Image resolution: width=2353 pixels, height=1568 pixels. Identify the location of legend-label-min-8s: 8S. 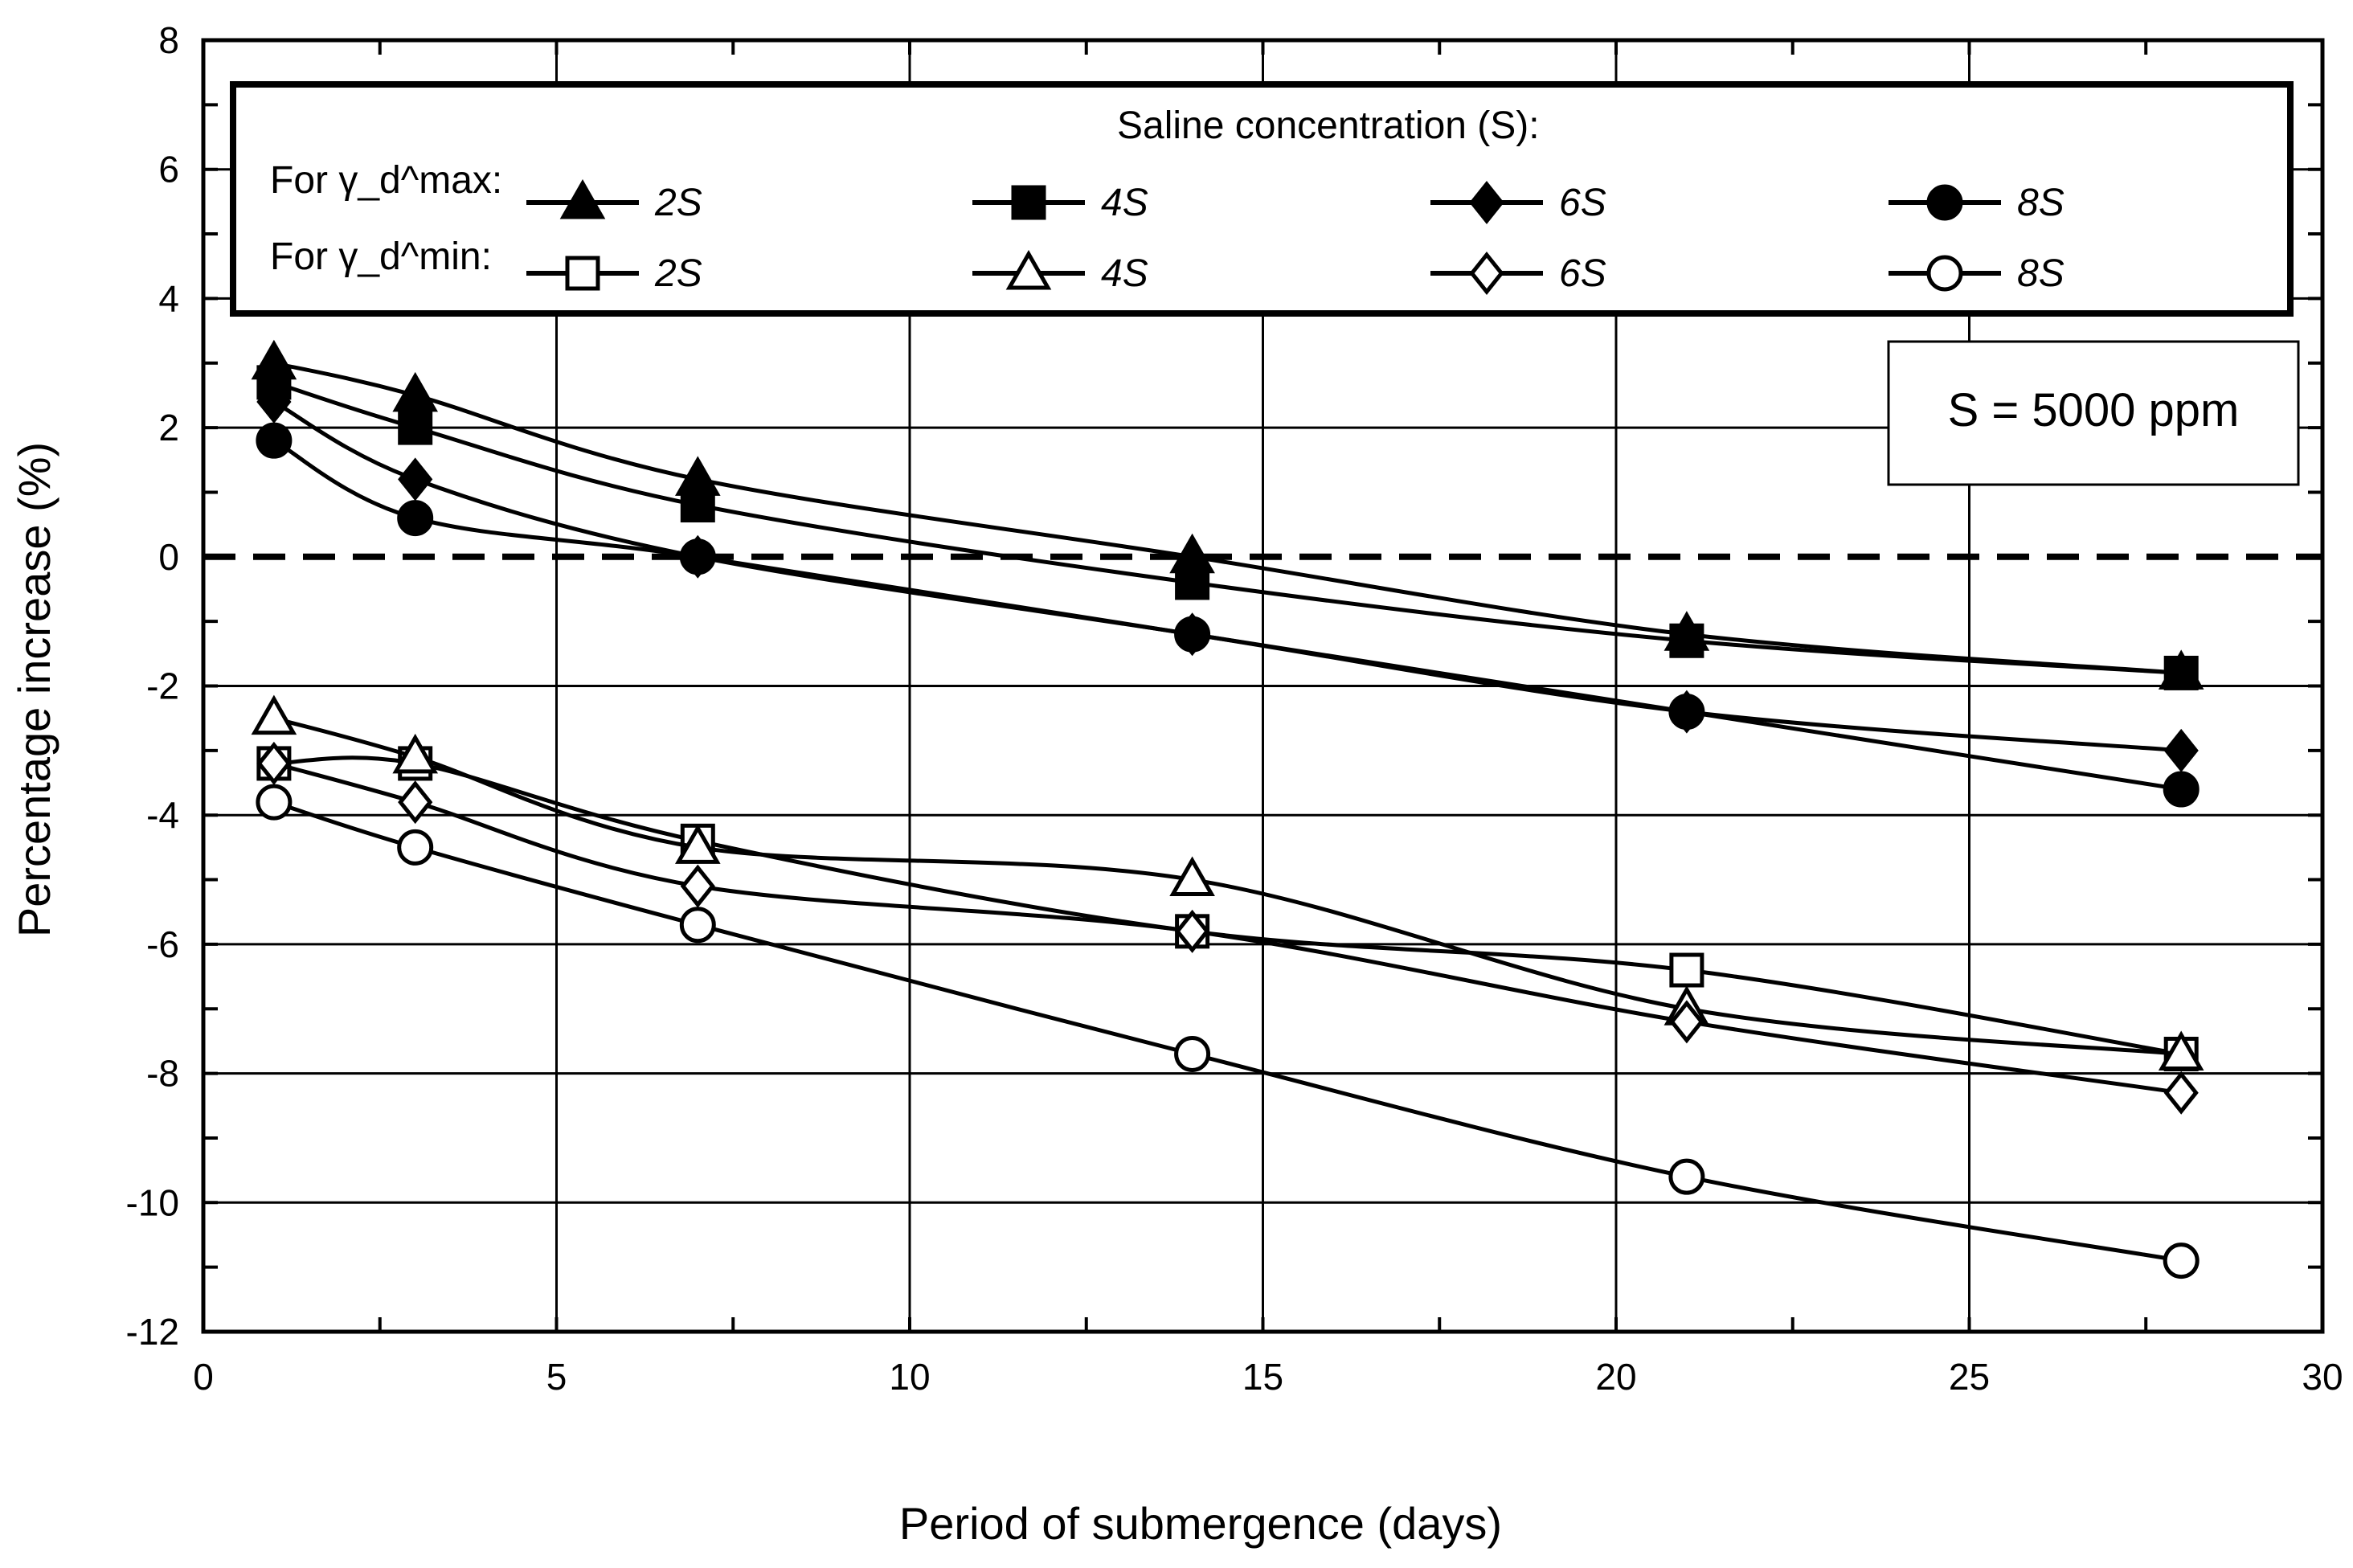
(2041, 273).